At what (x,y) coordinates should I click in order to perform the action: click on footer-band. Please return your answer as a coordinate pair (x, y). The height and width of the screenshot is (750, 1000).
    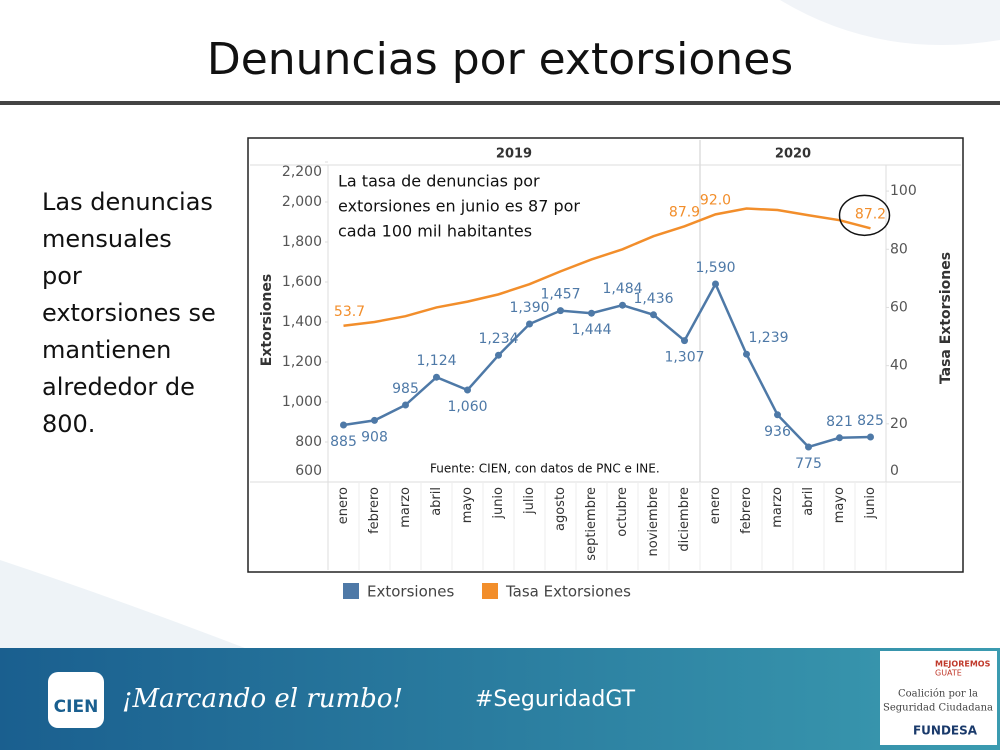
    Looking at the image, I should click on (500, 699).